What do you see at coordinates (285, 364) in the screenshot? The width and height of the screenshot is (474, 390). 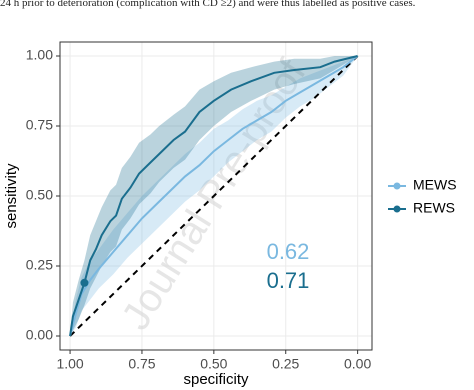 I see `x-tick-label: 0.25` at bounding box center [285, 364].